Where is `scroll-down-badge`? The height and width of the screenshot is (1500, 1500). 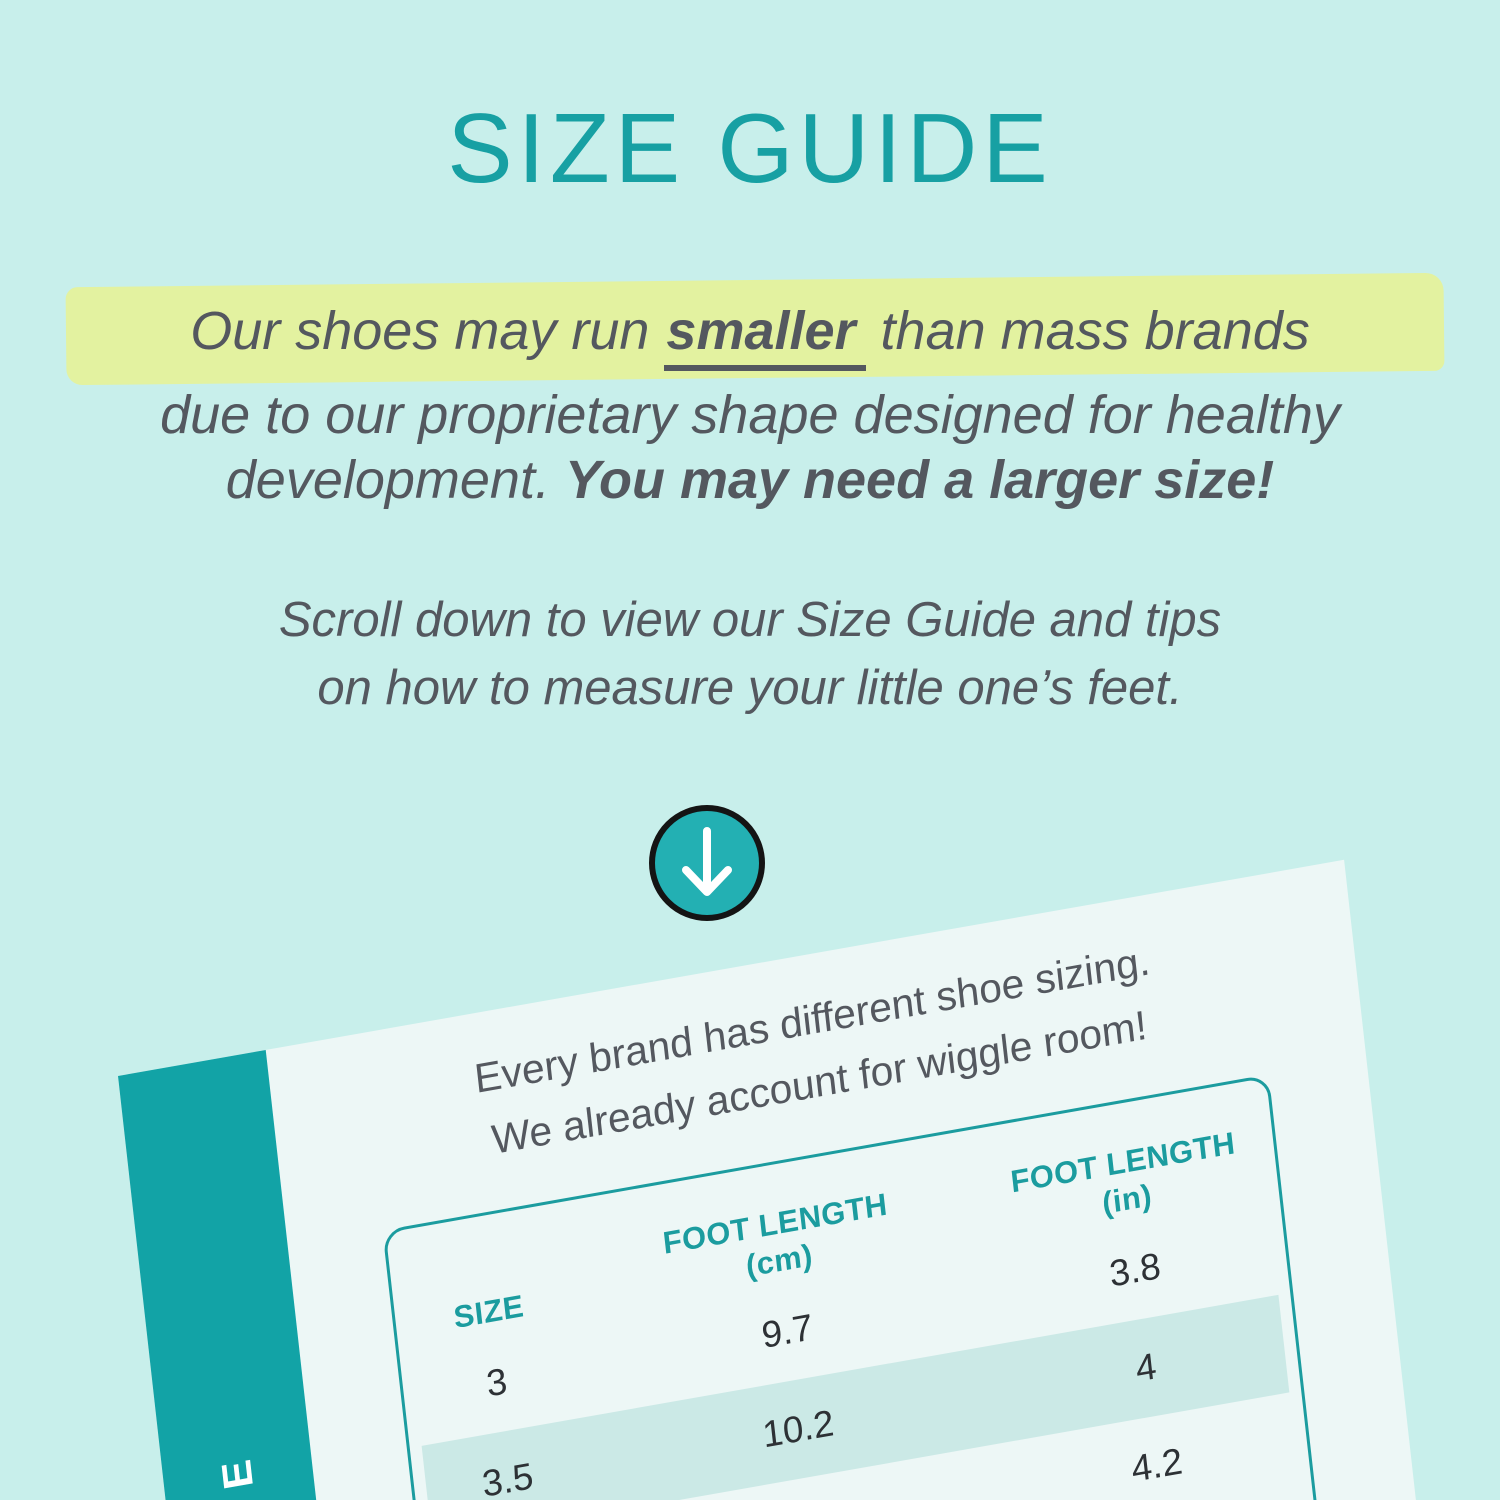 scroll-down-badge is located at coordinates (707, 863).